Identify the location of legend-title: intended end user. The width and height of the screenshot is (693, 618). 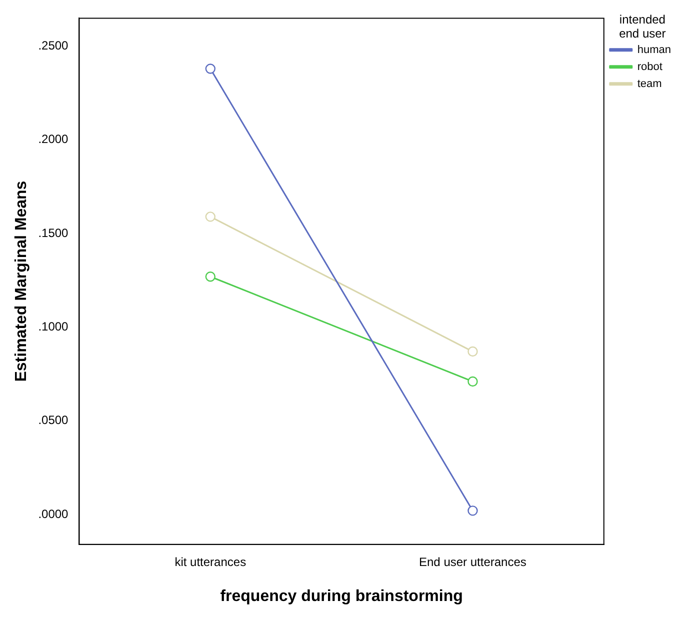
(642, 26).